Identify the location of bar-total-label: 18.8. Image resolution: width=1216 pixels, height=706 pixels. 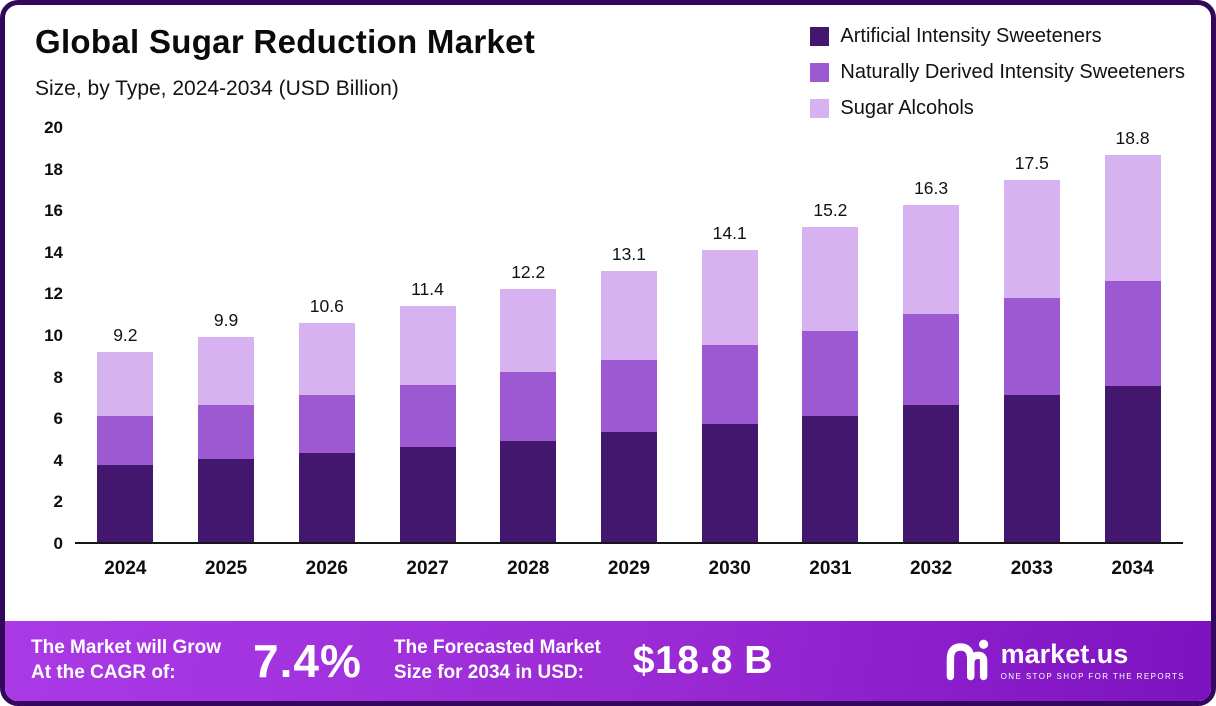
(1132, 138).